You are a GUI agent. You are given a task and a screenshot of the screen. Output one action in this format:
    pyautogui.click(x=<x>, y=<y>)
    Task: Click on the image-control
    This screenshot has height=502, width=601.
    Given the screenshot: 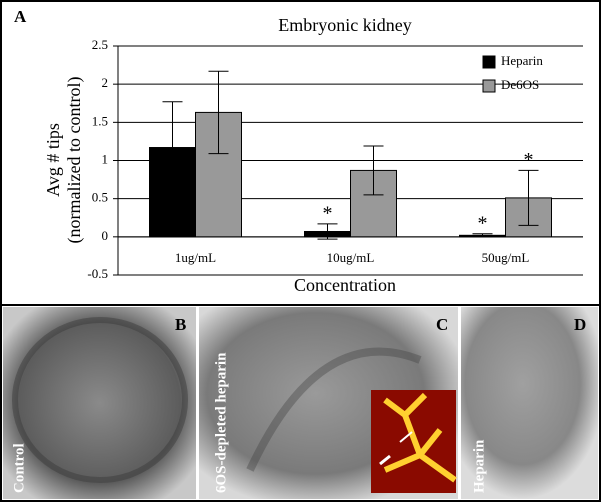 What is the action you would take?
    pyautogui.click(x=99, y=403)
    